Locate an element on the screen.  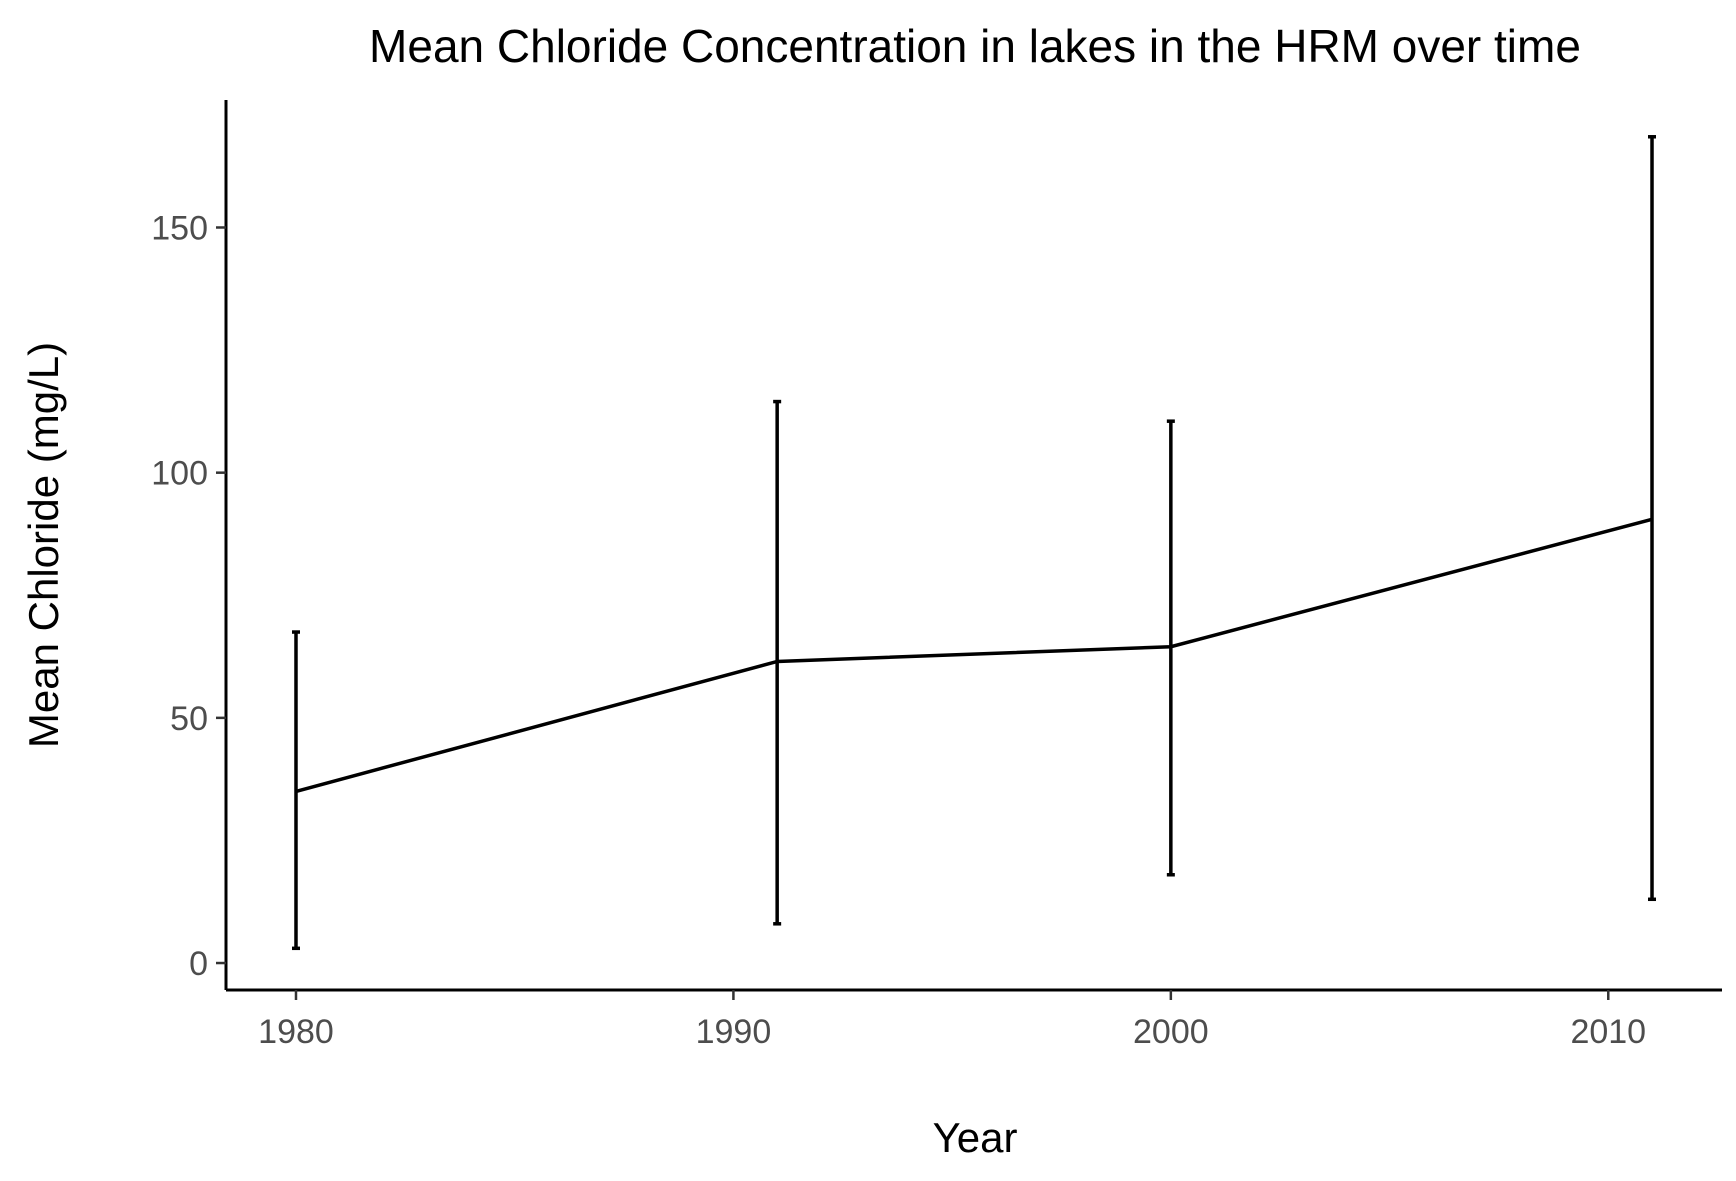
y-tick-label: 50 is located at coordinates (189, 719).